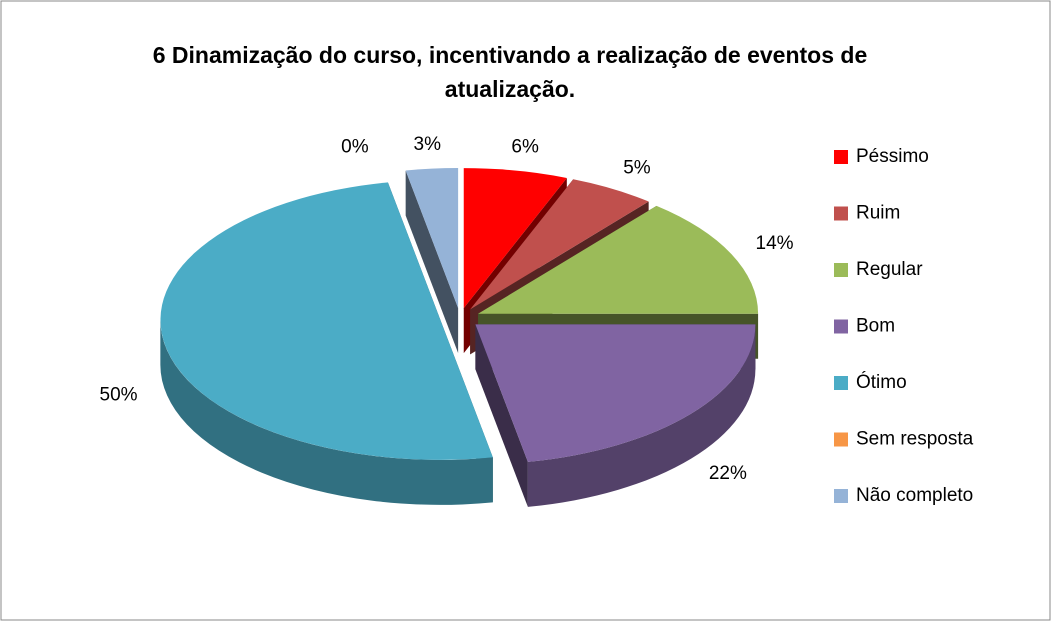 This screenshot has width=1051, height=621. I want to click on legend-label: Sem resposta, so click(915, 439).